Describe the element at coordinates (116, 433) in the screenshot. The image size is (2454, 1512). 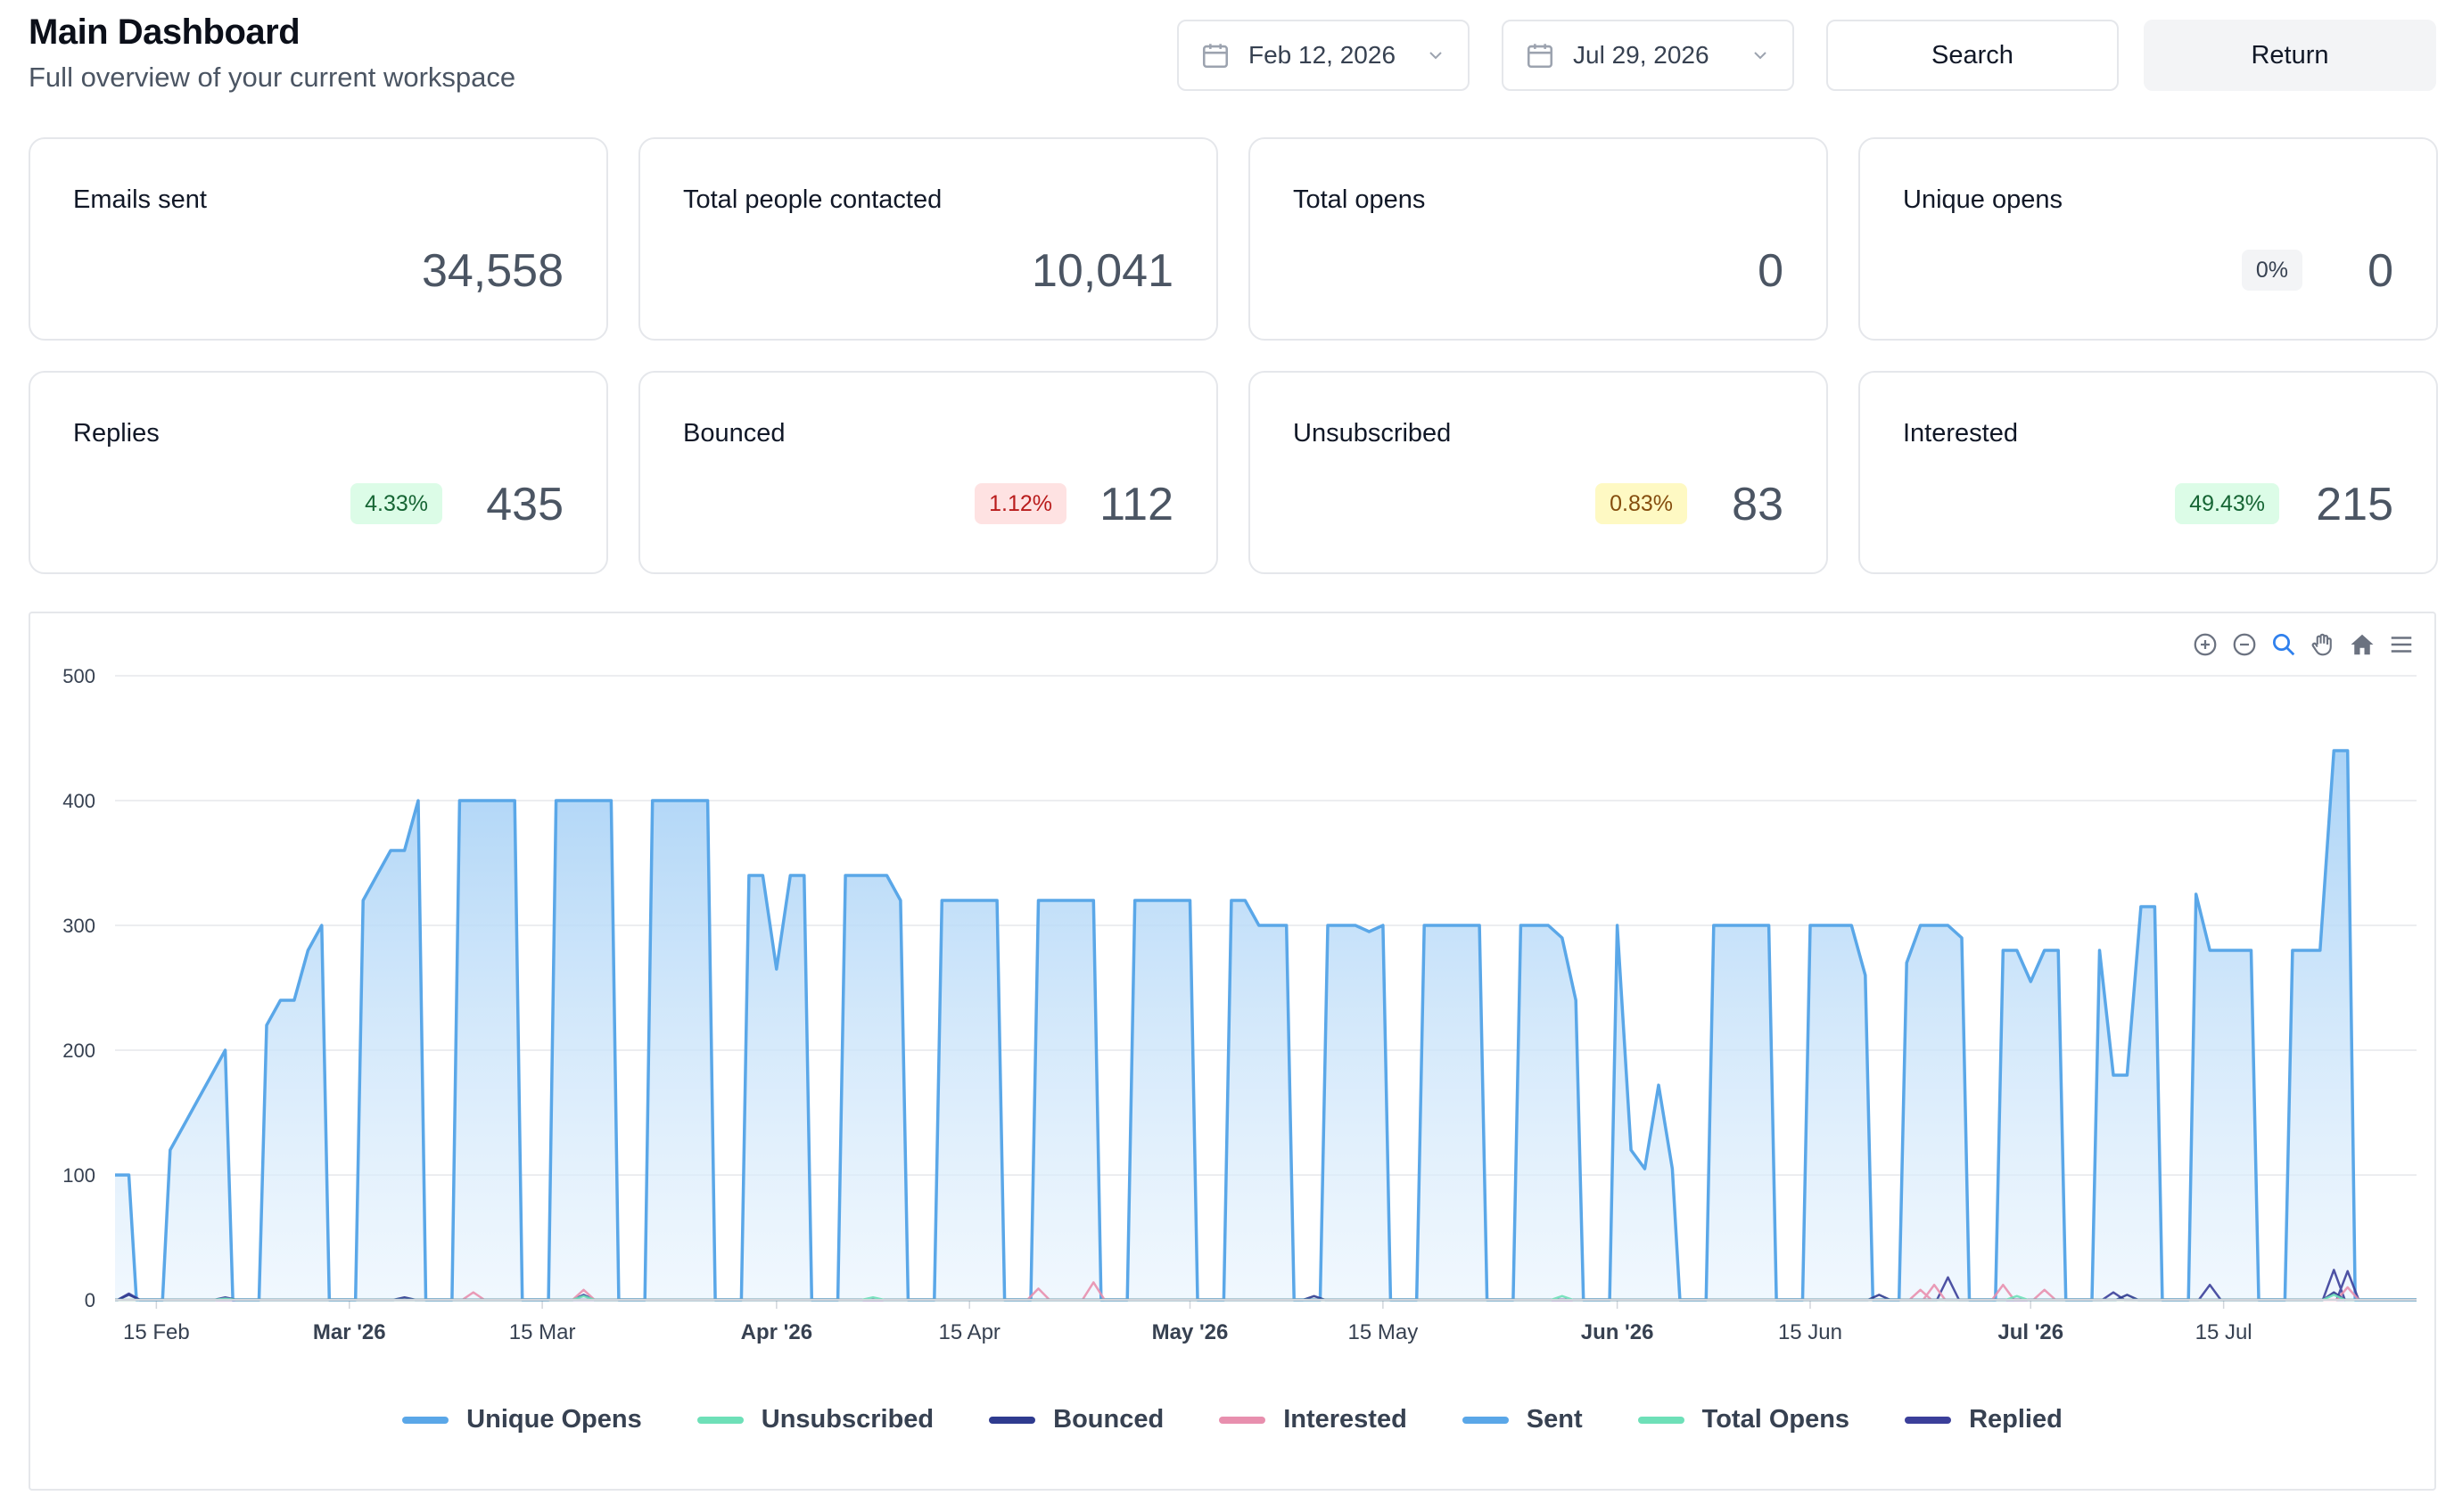
I see `stat-label: Replies` at that location.